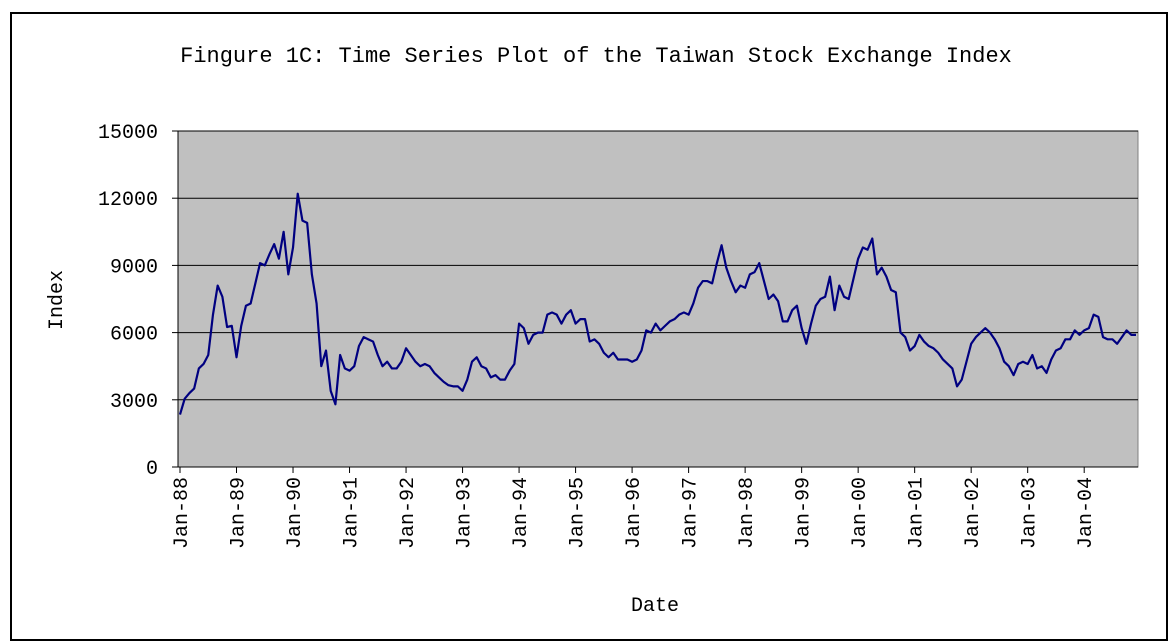 Image resolution: width=1169 pixels, height=642 pixels. What do you see at coordinates (128, 133) in the screenshot?
I see `y-tick-label: 15000` at bounding box center [128, 133].